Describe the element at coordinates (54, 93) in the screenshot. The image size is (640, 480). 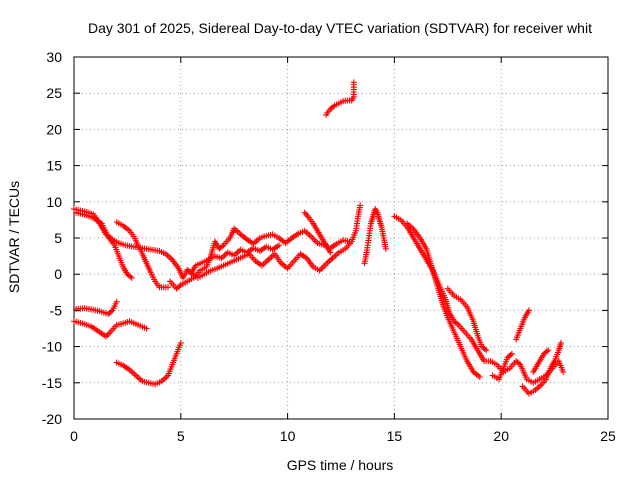
I see `y-tick-label: 25` at that location.